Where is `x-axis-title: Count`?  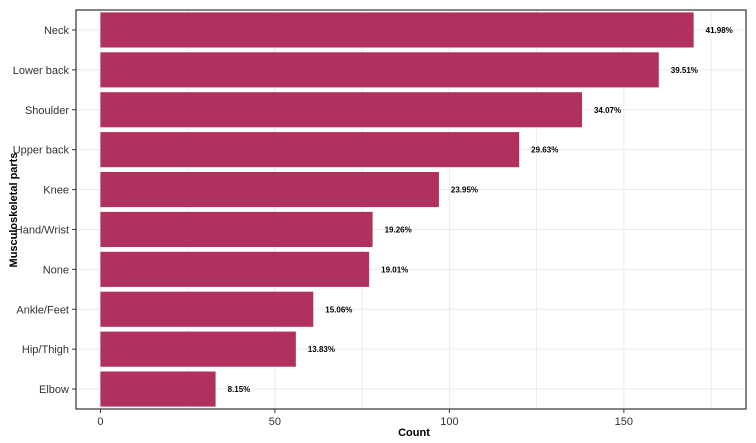
x-axis-title: Count is located at coordinates (414, 433).